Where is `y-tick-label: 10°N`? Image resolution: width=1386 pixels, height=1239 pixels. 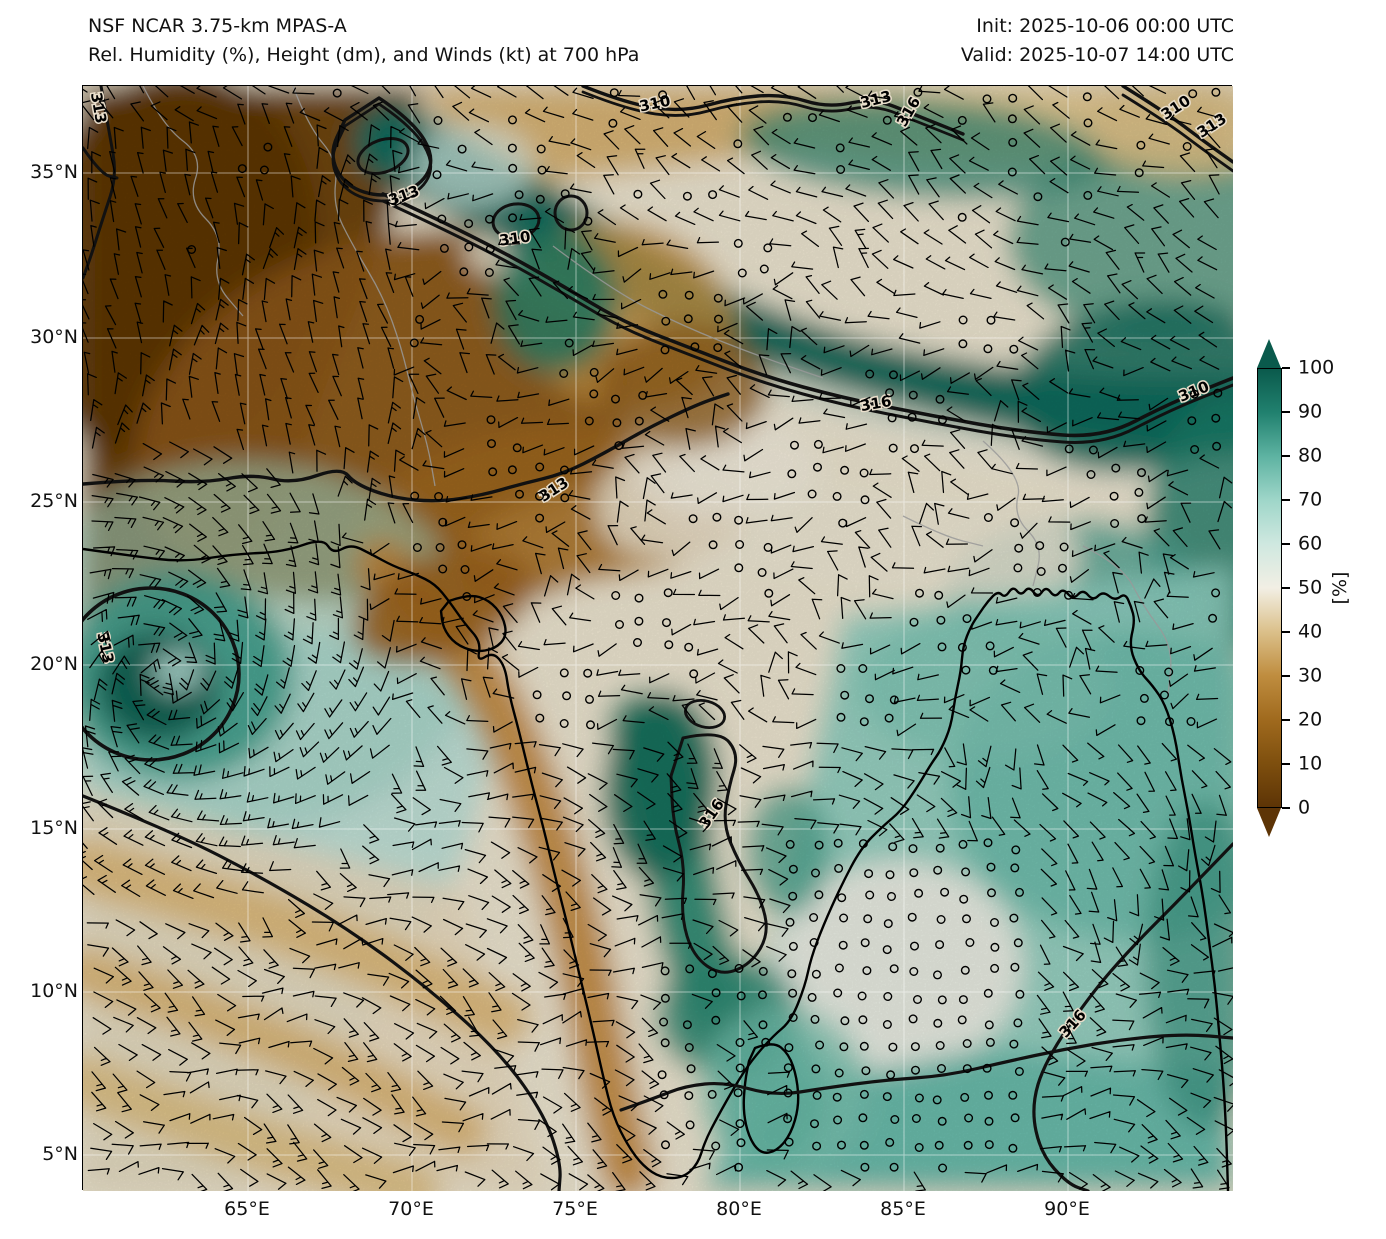
y-tick-label: 10°N is located at coordinates (54, 991).